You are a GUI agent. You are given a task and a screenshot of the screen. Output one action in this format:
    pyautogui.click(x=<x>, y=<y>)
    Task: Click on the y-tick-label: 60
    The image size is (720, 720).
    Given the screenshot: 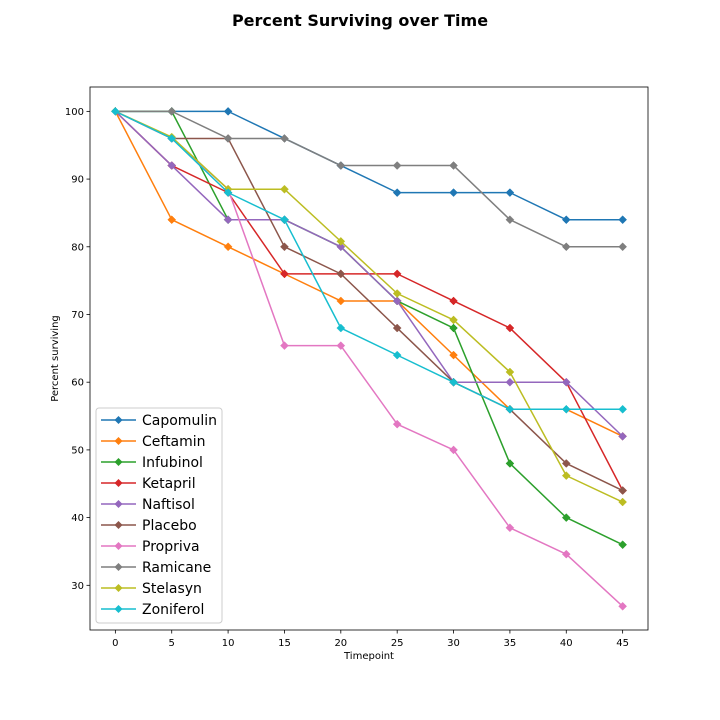 What is the action you would take?
    pyautogui.click(x=77, y=383)
    